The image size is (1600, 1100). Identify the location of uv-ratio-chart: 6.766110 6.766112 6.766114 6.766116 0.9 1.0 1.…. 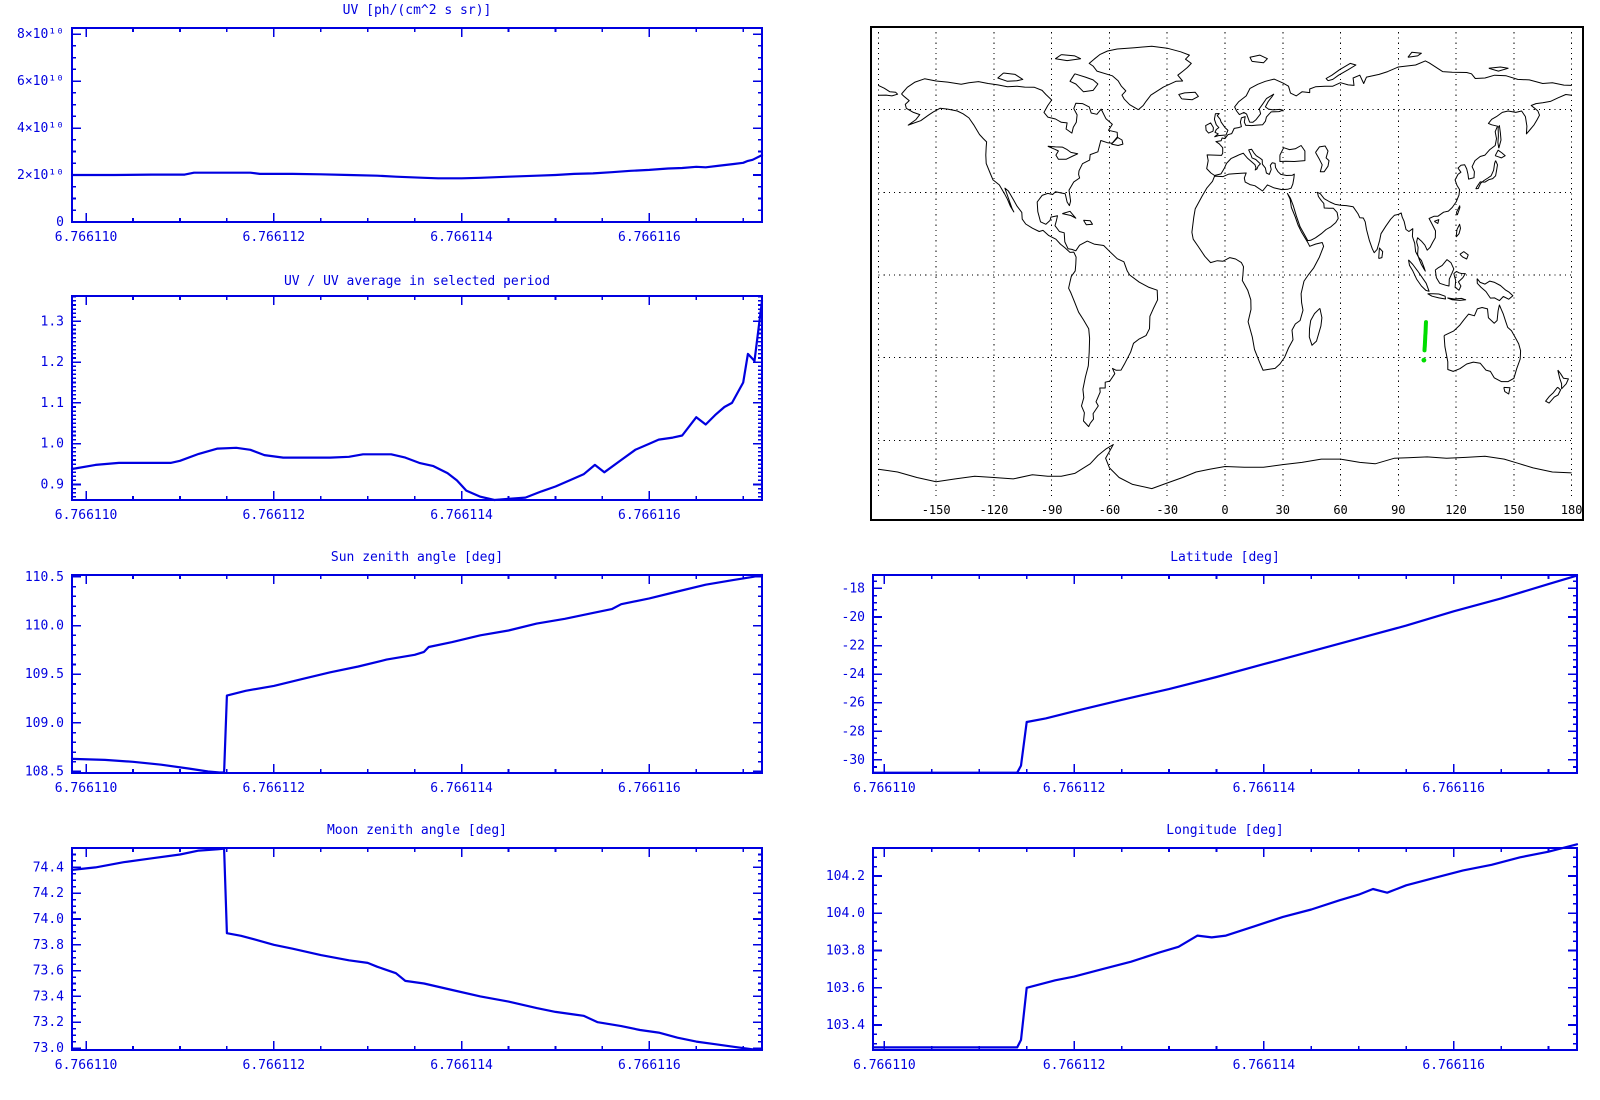
(402, 409).